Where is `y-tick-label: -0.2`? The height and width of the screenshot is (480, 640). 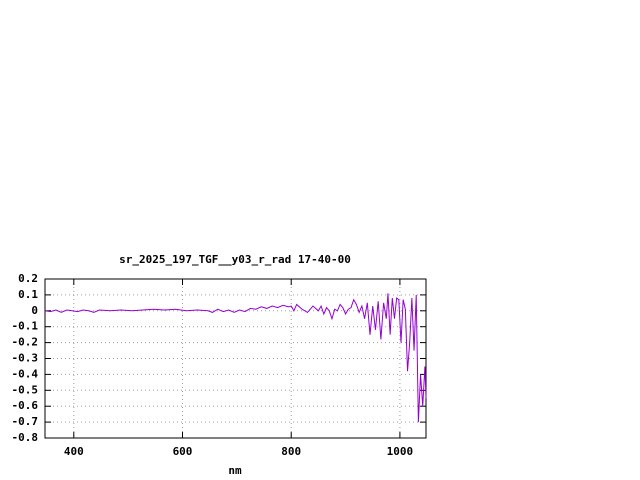 y-tick-label: -0.2 is located at coordinates (25, 342).